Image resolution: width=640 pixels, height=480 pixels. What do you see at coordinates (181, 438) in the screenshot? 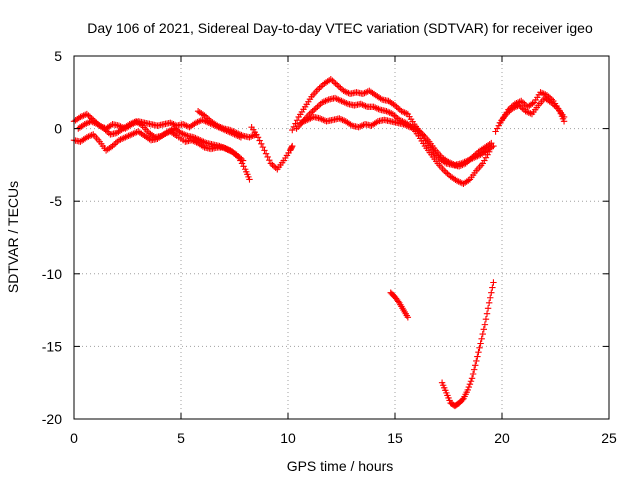
I see `x-tick-label: 5` at bounding box center [181, 438].